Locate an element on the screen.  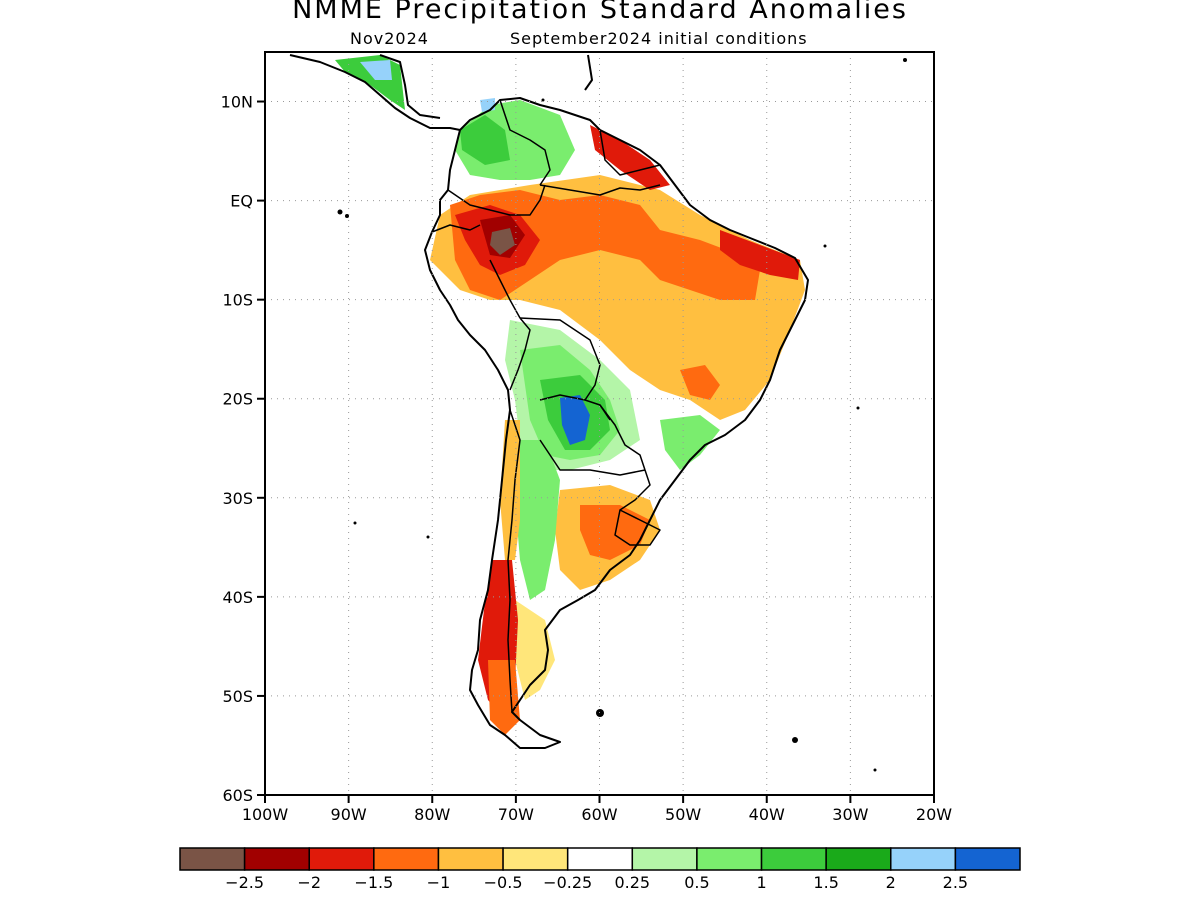
border-paraguay-brazil is located at coordinates (622, 437).